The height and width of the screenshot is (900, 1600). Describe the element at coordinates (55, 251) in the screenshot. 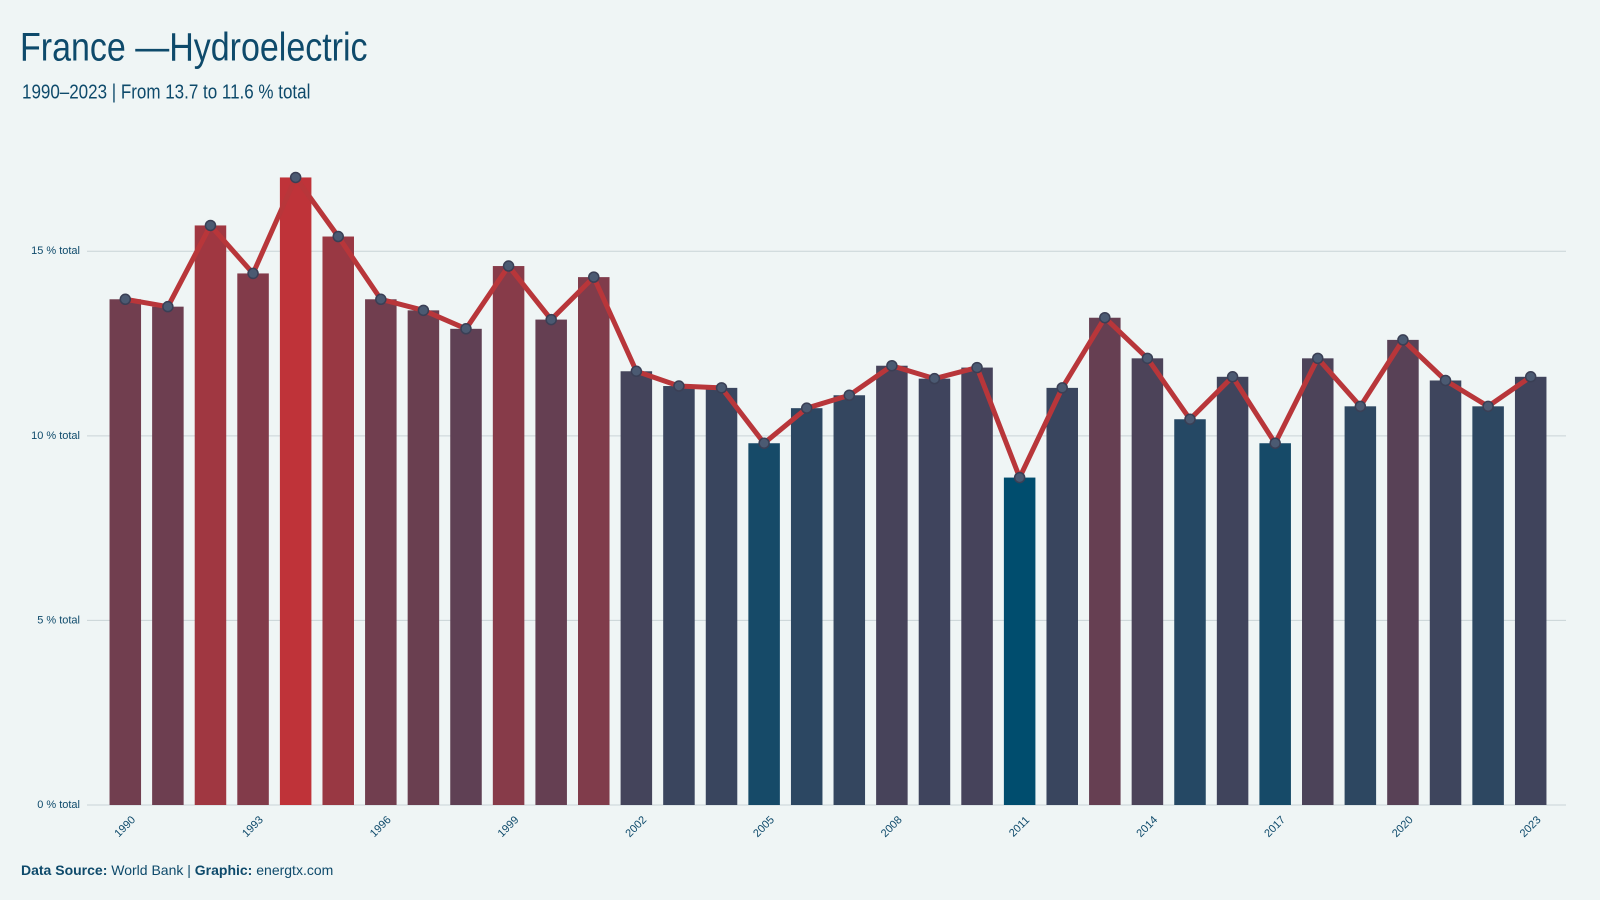

I see `y-tick-label: 15 % total` at that location.